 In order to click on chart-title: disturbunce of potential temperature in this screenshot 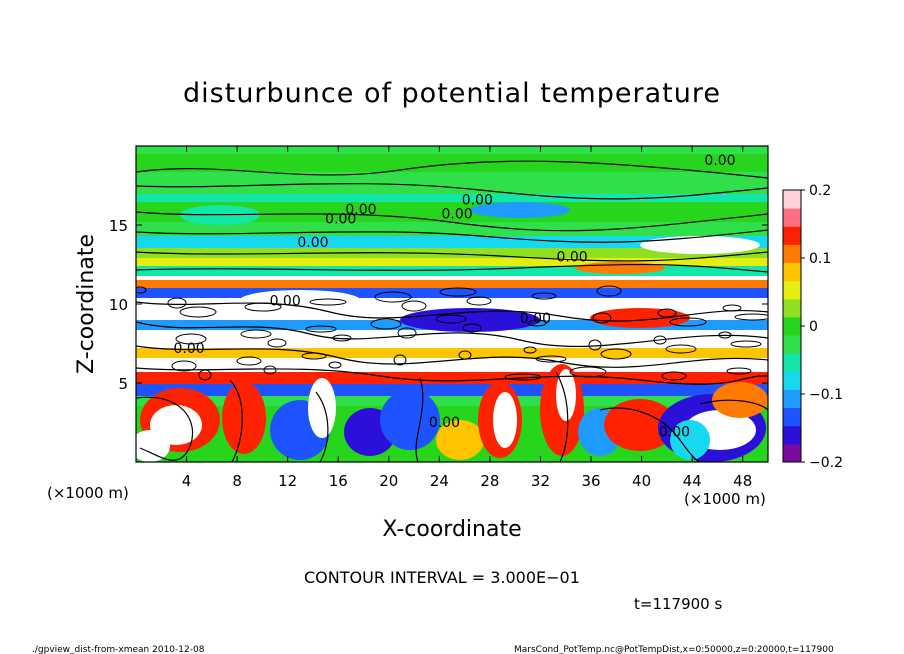, I will do `click(452, 93)`.